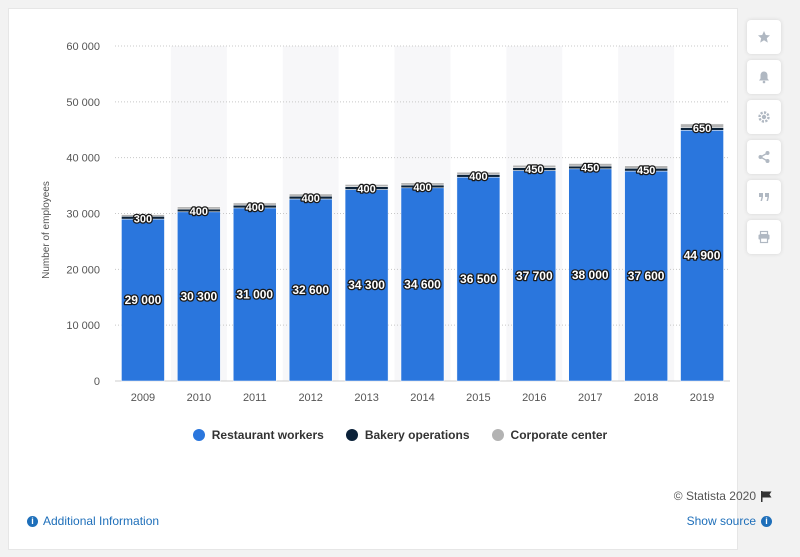 The height and width of the screenshot is (557, 800). I want to click on flag-icon, so click(766, 496).